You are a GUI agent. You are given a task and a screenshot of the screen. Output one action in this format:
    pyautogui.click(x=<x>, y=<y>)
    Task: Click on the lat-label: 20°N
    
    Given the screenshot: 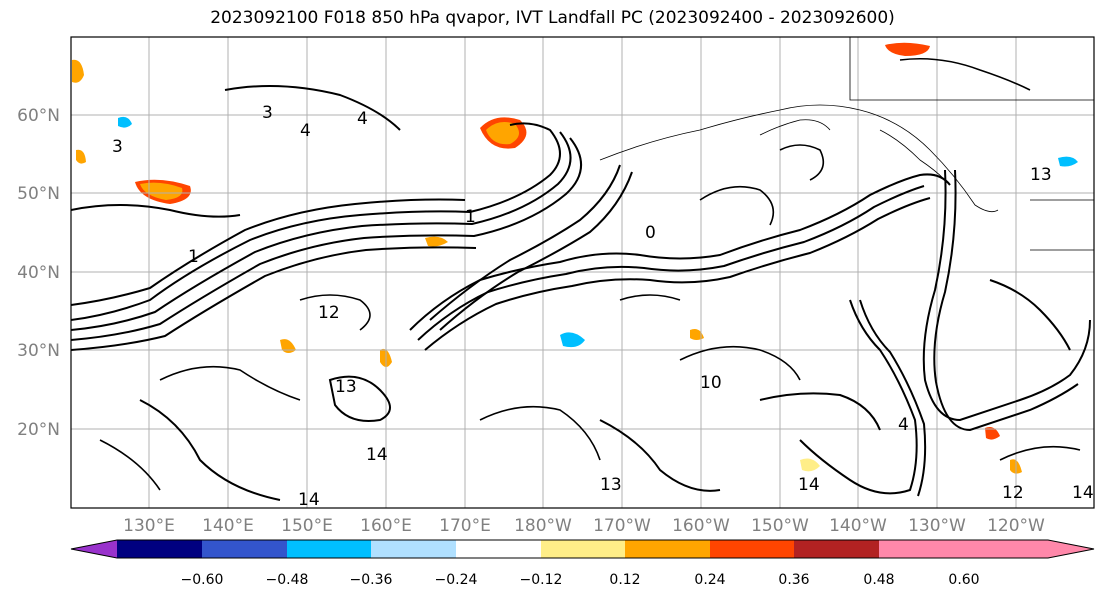 What is the action you would take?
    pyautogui.click(x=38, y=430)
    